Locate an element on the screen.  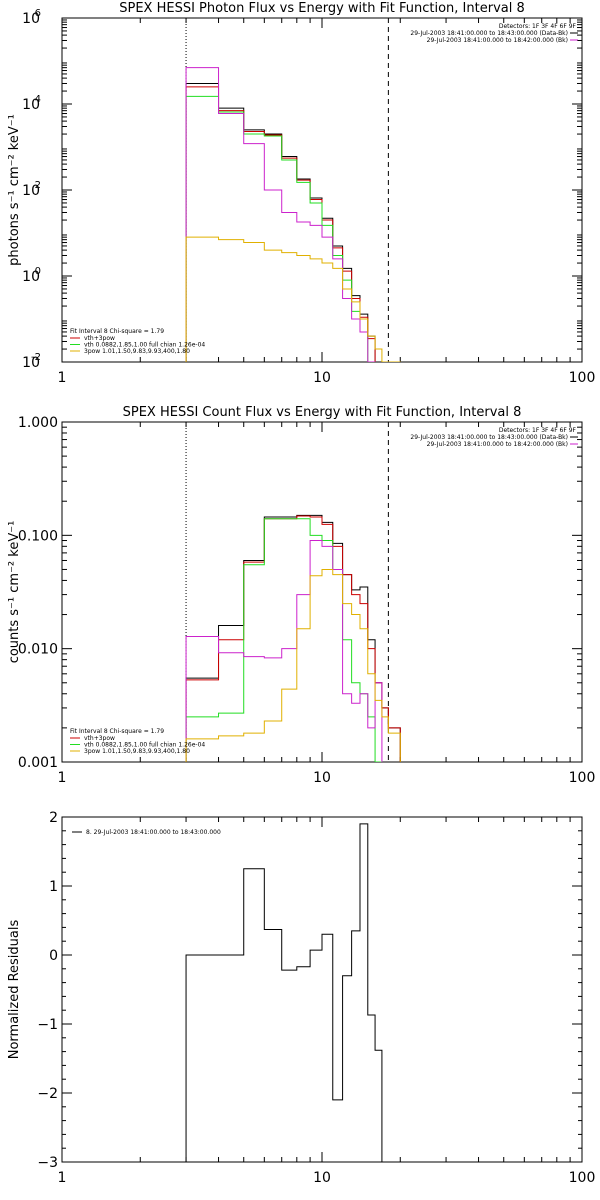
series-total-line is located at coordinates (287, 992).